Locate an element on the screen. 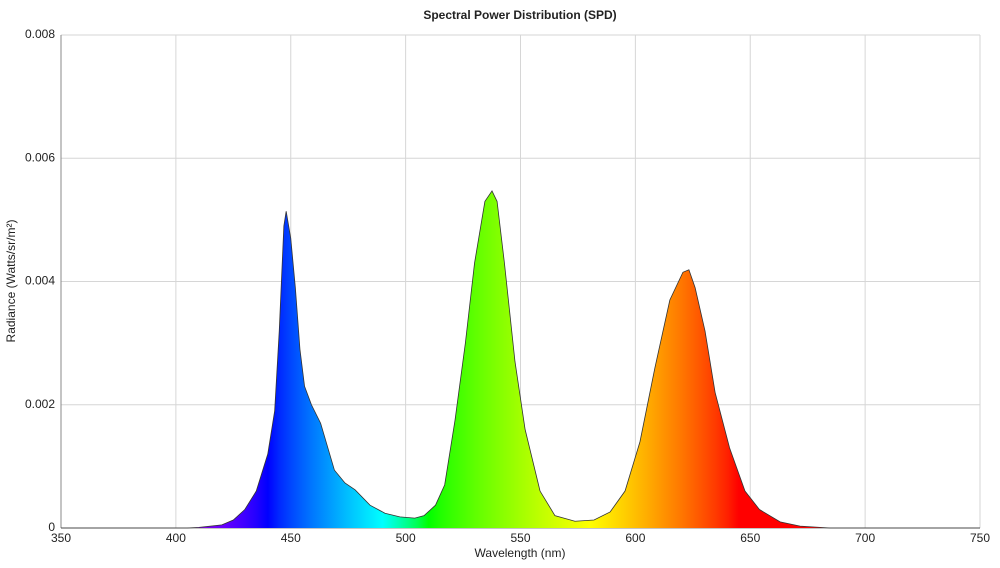  y-tick-label: 0.008 is located at coordinates (40, 34).